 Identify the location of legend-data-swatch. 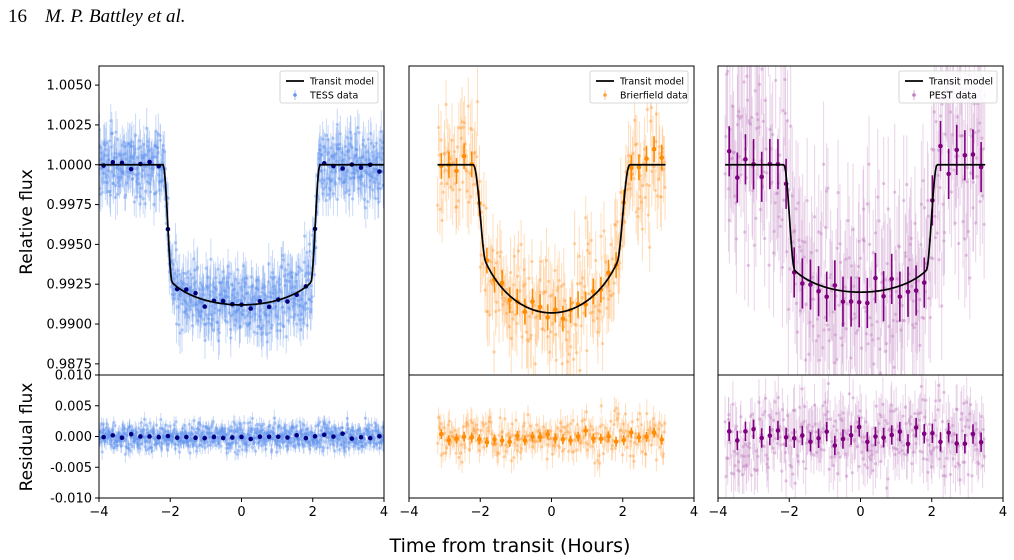
(914, 95).